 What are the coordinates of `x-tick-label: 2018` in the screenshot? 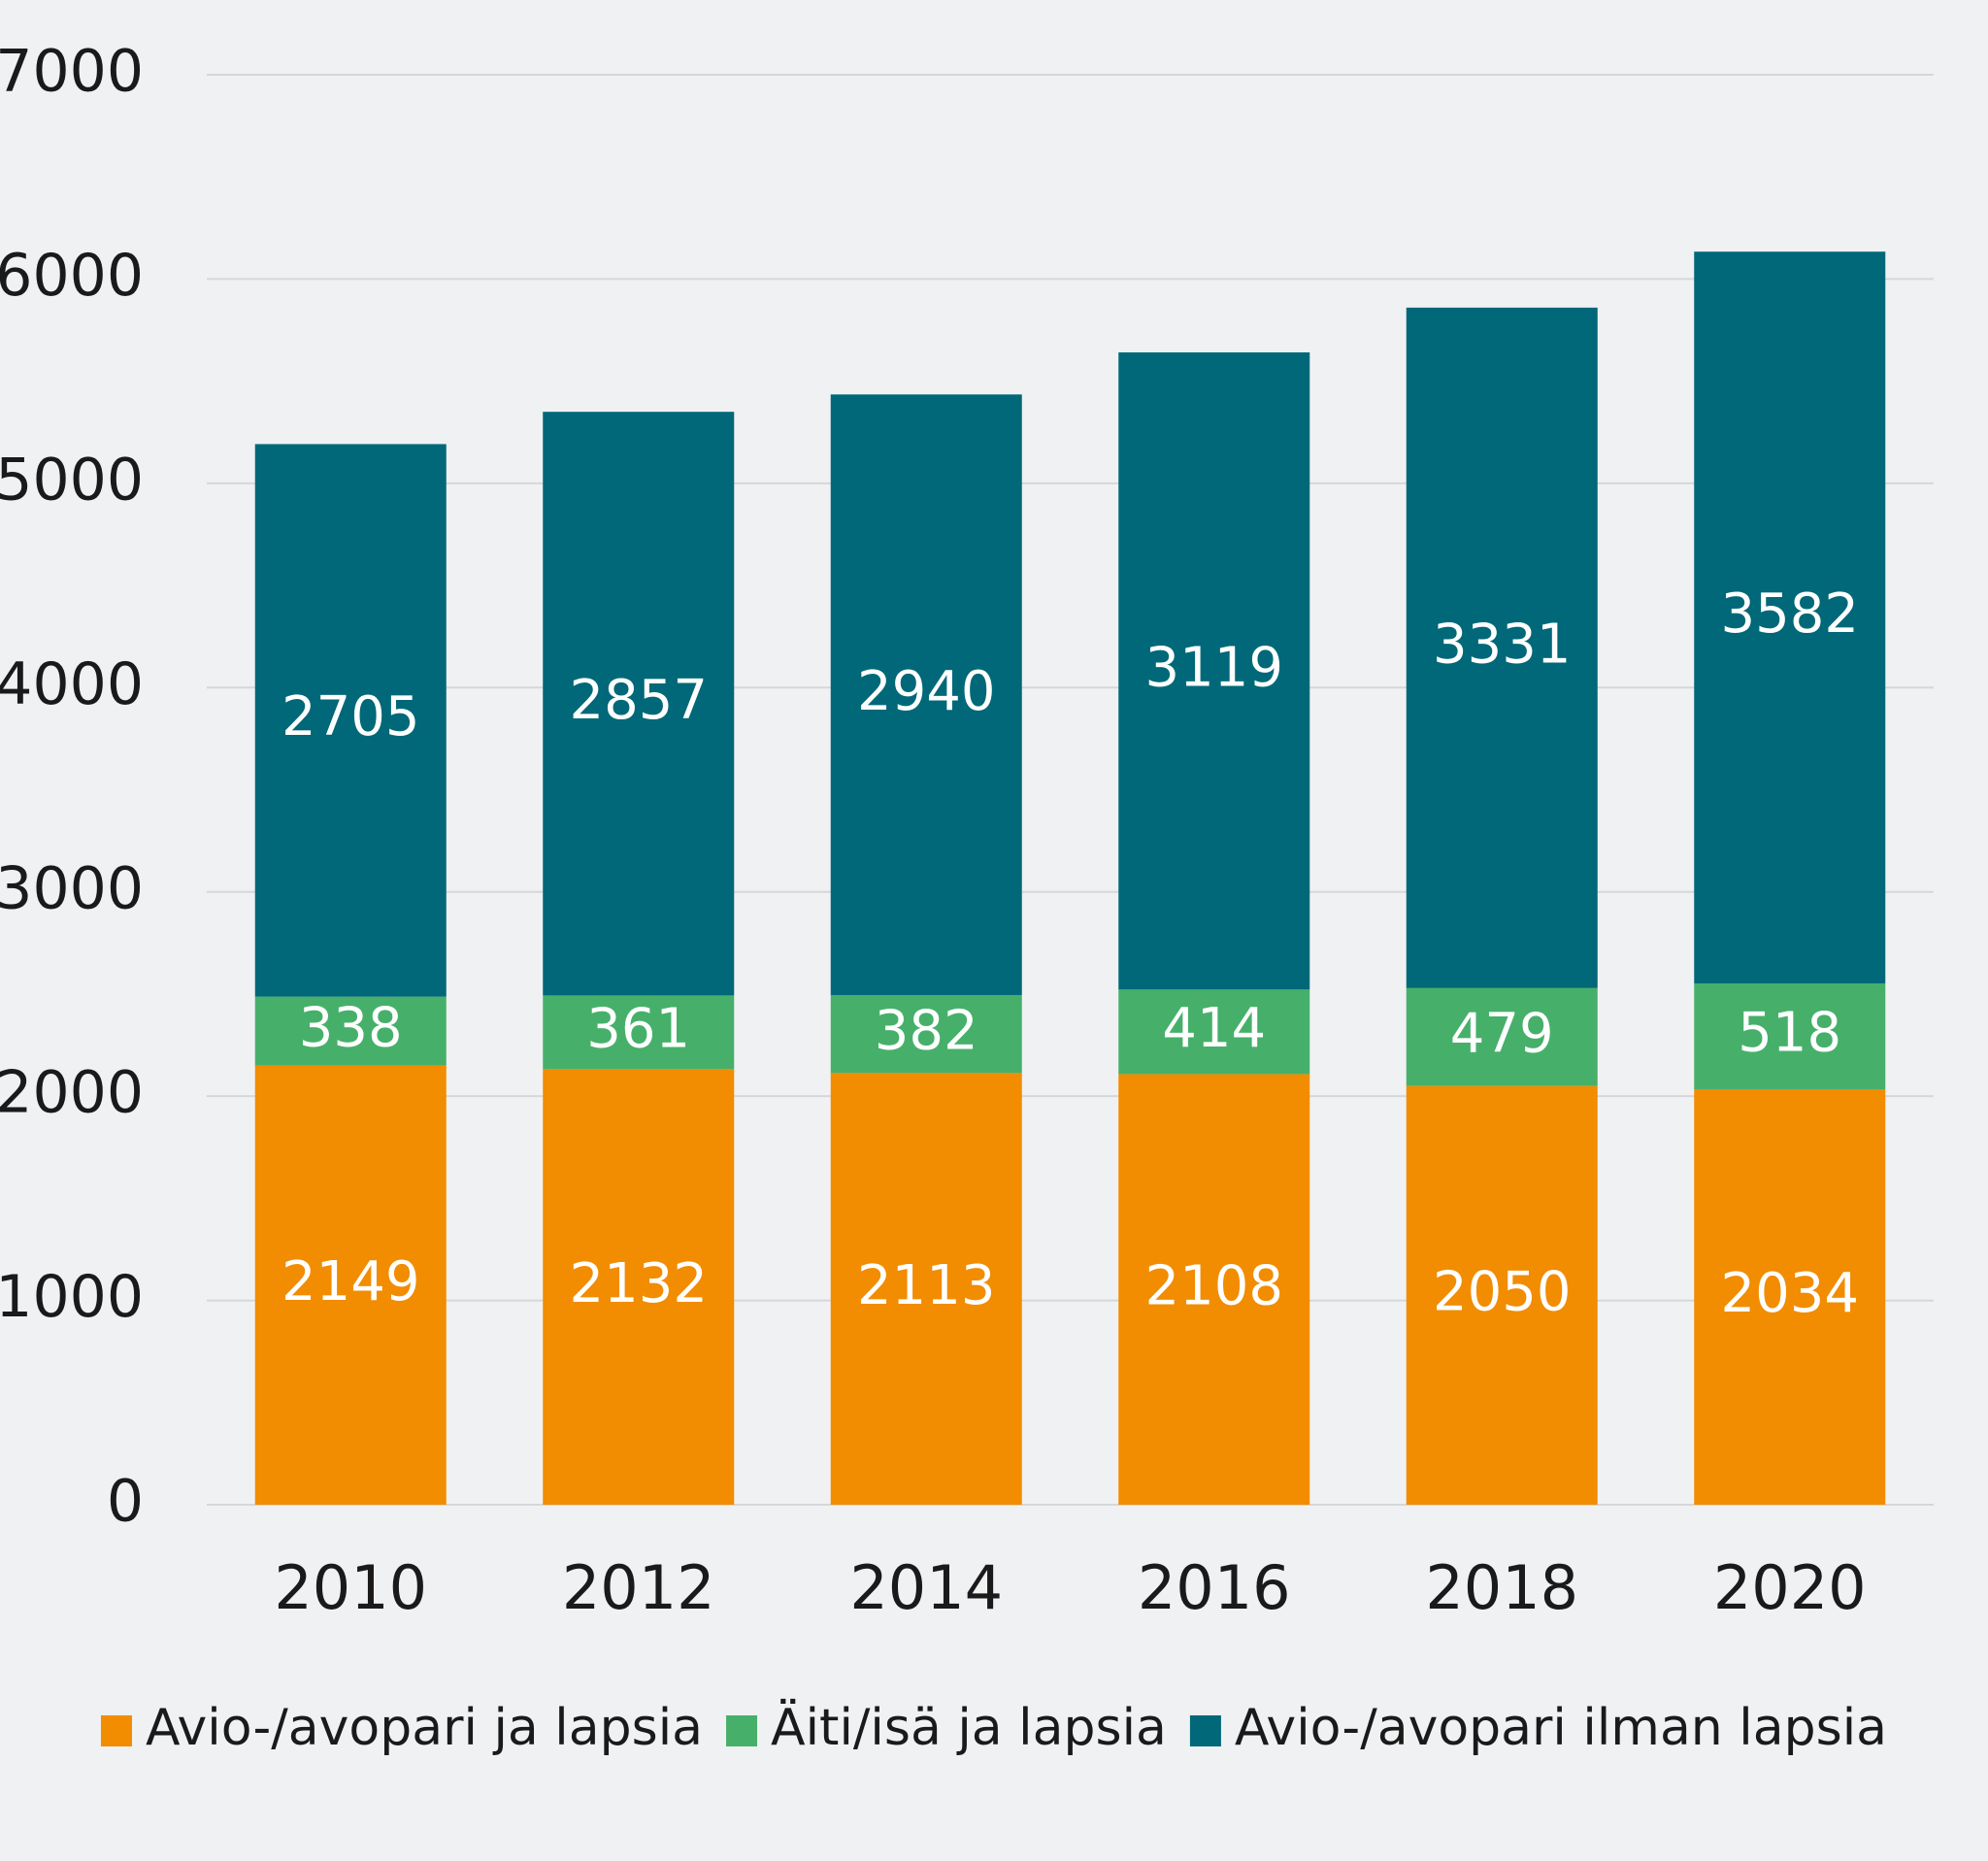 It's located at (1501, 1587).